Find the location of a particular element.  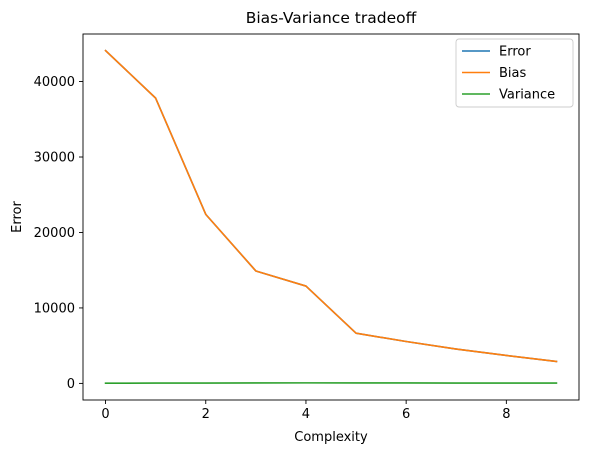

y-axis-label: Error is located at coordinates (17, 217).